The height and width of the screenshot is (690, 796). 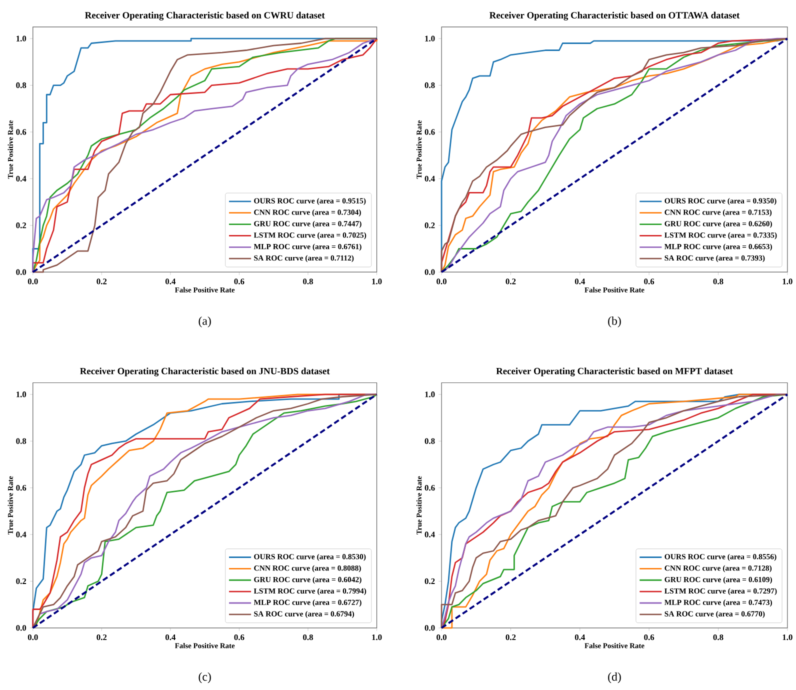 What do you see at coordinates (205, 372) in the screenshot?
I see `chart-title: Receiver Operating Characteristic based on JNU-BDS dataset` at bounding box center [205, 372].